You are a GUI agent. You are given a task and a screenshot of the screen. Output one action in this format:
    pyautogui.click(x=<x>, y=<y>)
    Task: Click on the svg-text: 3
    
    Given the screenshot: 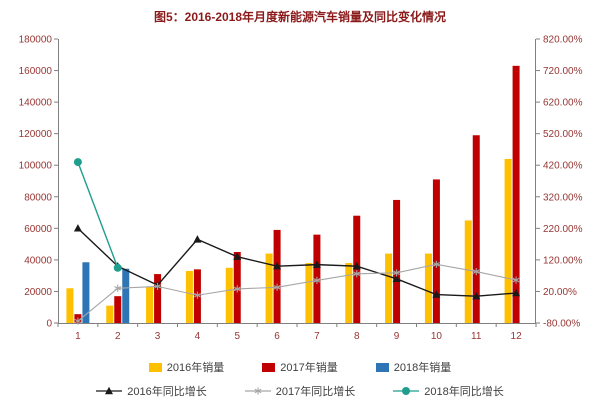 What is the action you would take?
    pyautogui.click(x=158, y=336)
    